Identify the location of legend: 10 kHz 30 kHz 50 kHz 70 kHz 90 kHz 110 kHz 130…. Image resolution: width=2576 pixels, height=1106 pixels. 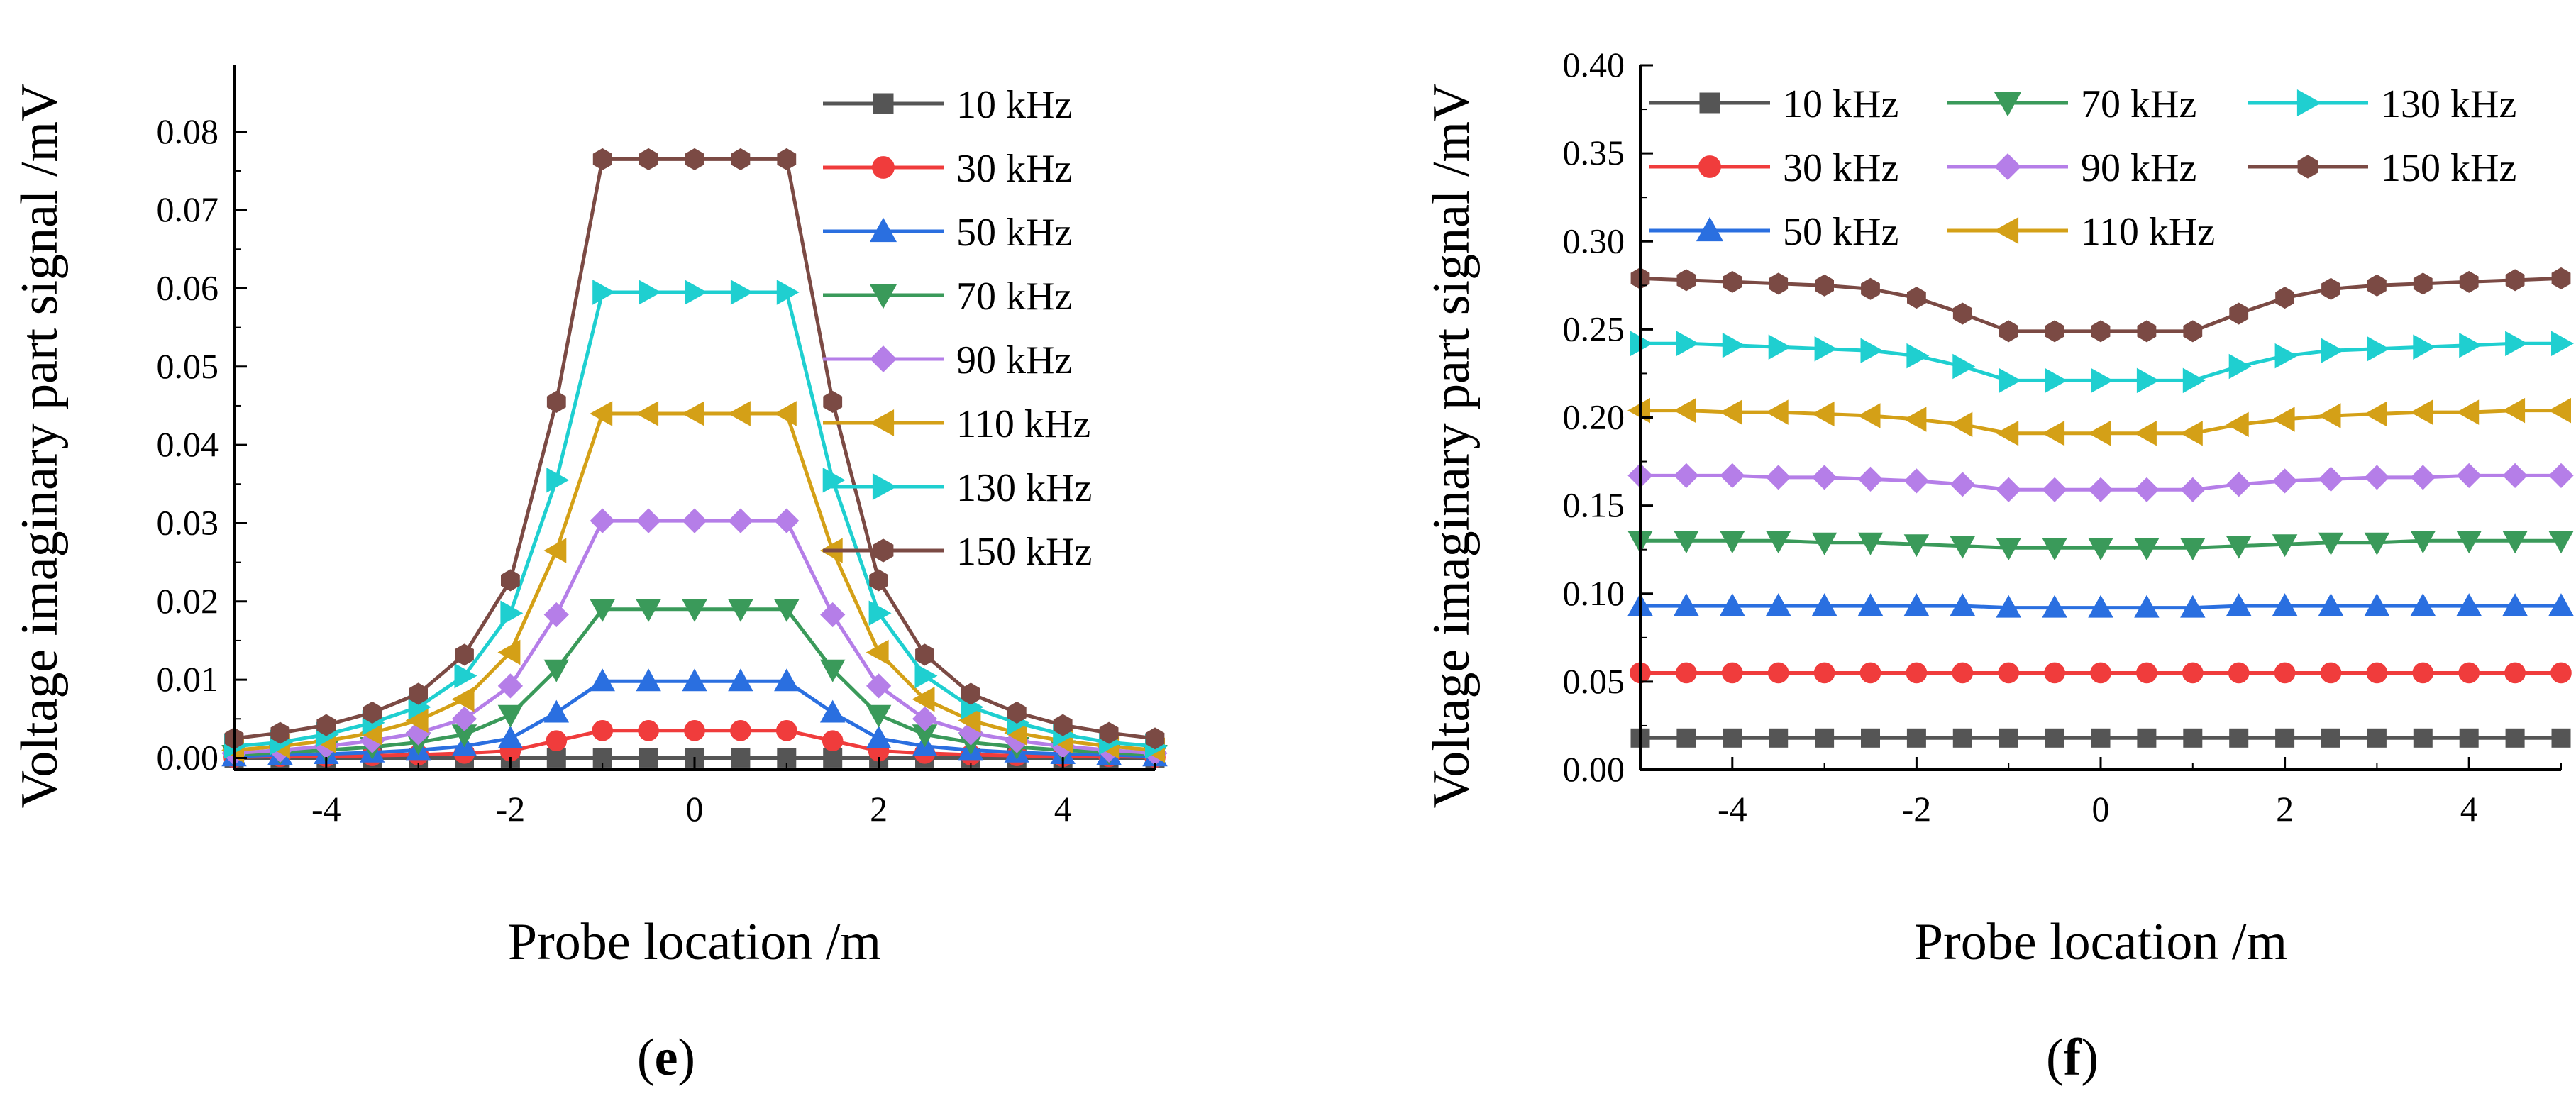
(2082, 168).